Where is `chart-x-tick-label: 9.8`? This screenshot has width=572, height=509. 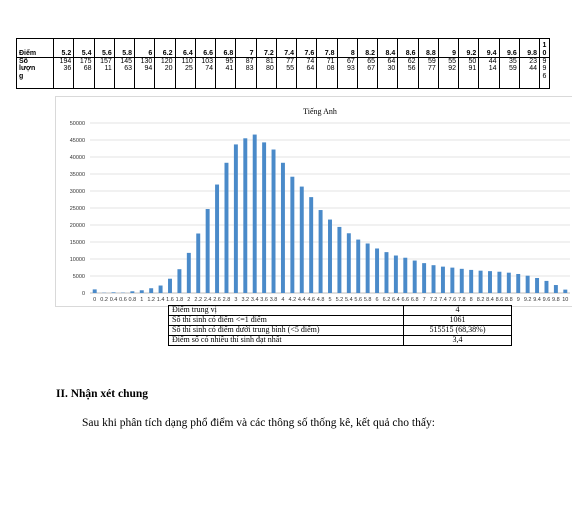 chart-x-tick-label: 9.8 is located at coordinates (556, 300).